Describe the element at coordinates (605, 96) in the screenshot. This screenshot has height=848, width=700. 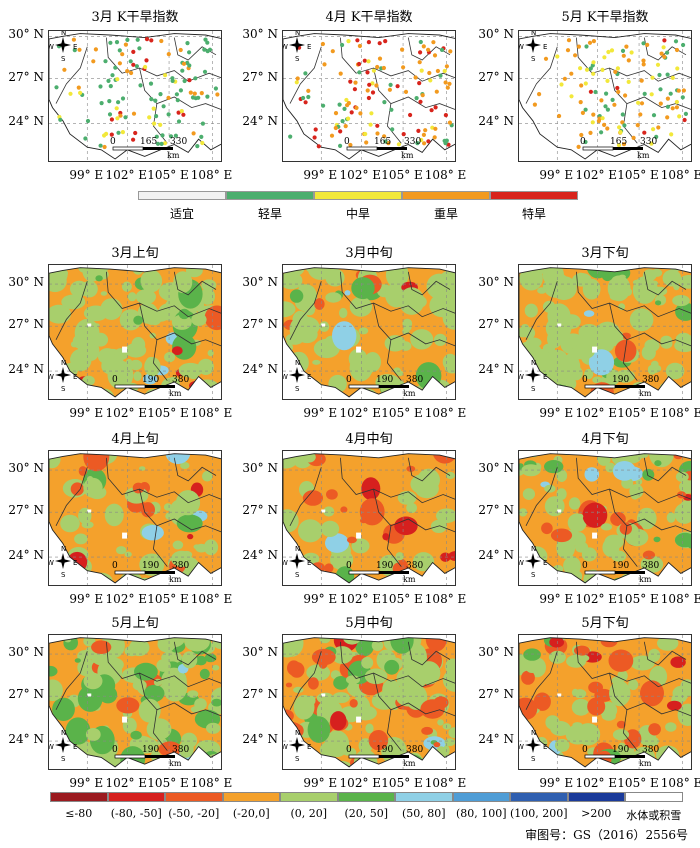
I see `region-outline` at that location.